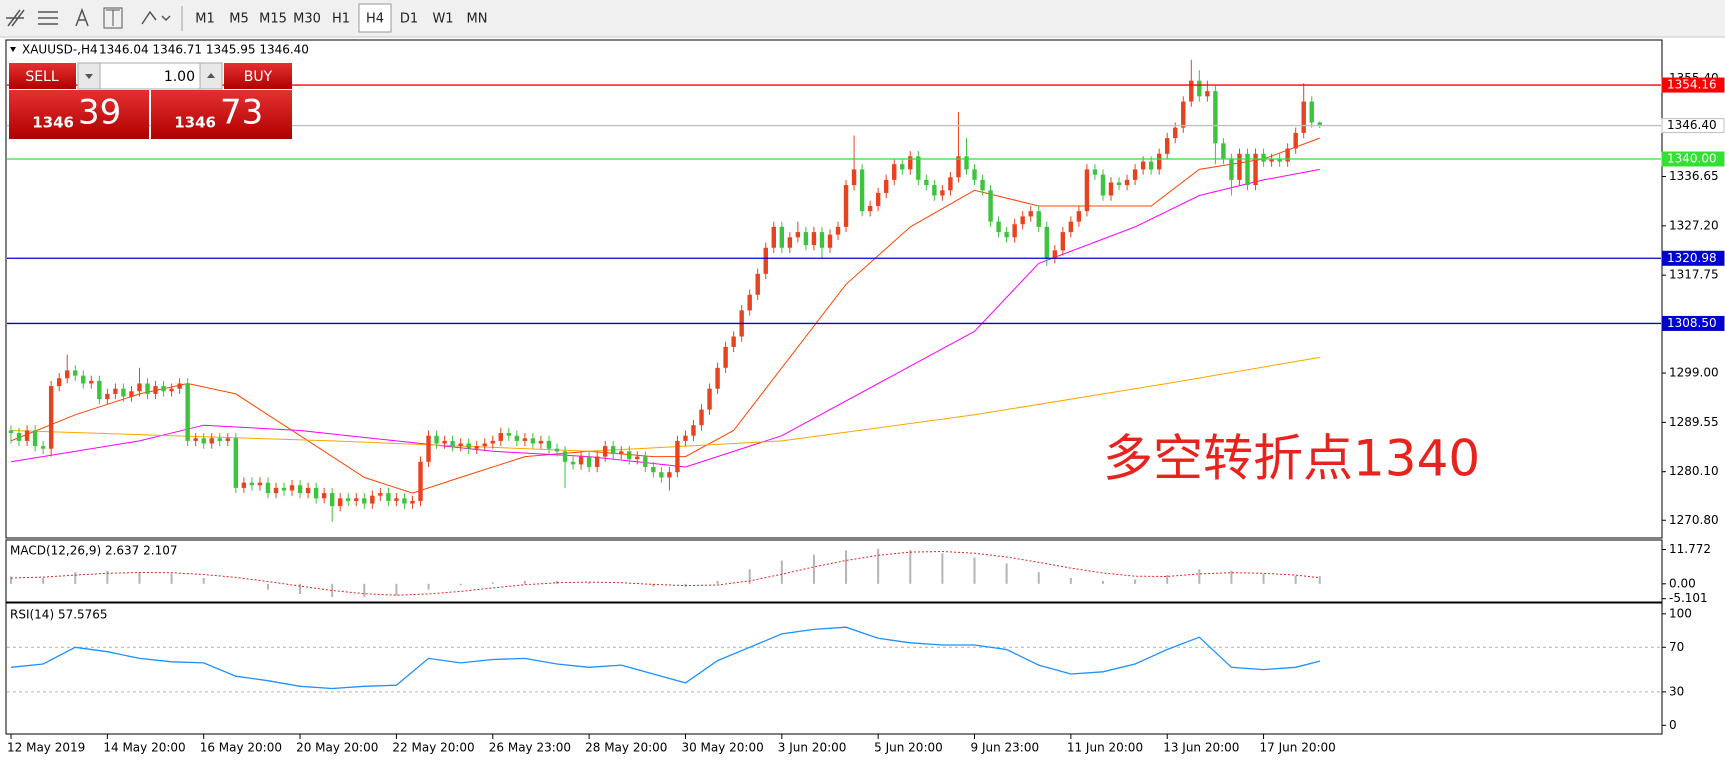 The image size is (1725, 763). I want to click on timeframe-bar: M1 M5 M15 M30 H1 H4 D1 W1 MN, so click(341, 18).